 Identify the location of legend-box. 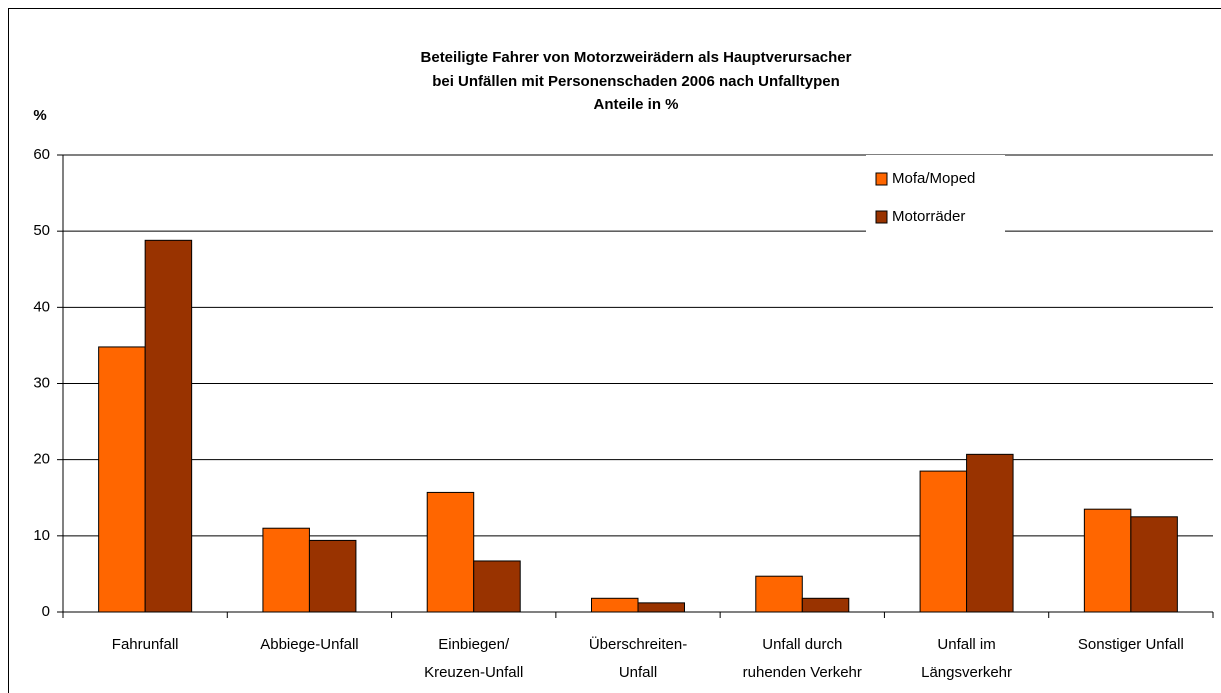
(935, 193).